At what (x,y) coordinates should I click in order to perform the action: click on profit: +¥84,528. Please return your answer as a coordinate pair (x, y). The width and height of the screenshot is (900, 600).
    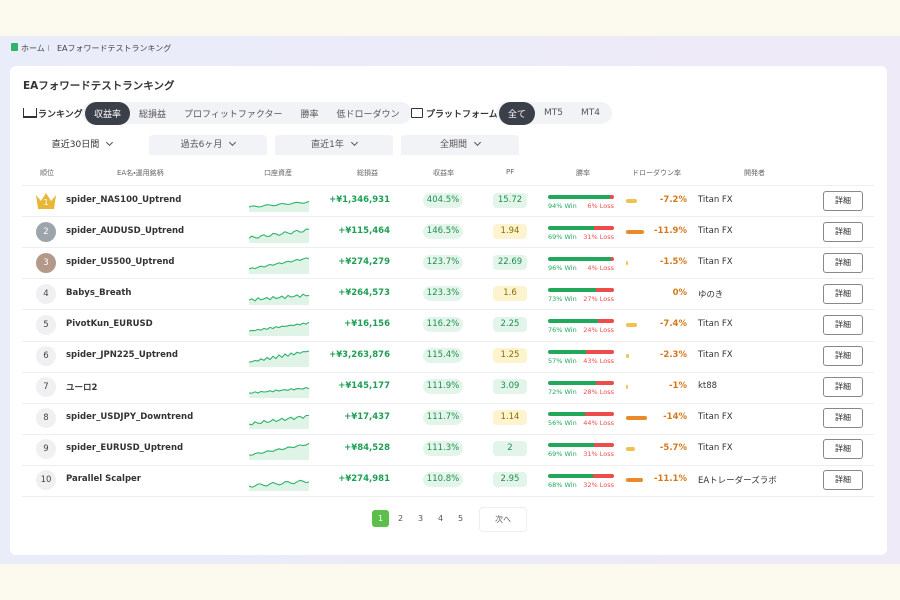
    Looking at the image, I should click on (367, 448).